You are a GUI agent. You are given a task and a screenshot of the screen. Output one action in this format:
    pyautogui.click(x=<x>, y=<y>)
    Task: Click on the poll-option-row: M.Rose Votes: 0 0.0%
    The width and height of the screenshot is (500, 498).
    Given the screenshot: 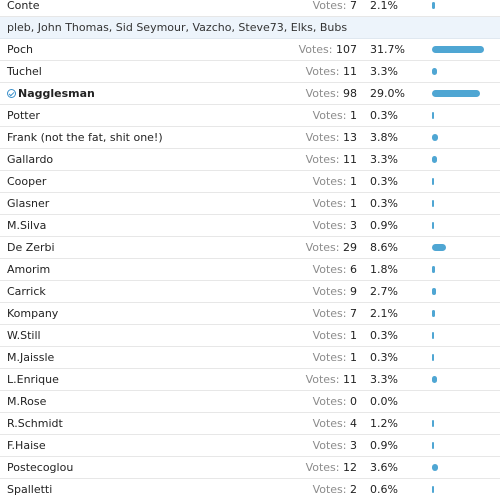 What is the action you would take?
    pyautogui.click(x=250, y=402)
    